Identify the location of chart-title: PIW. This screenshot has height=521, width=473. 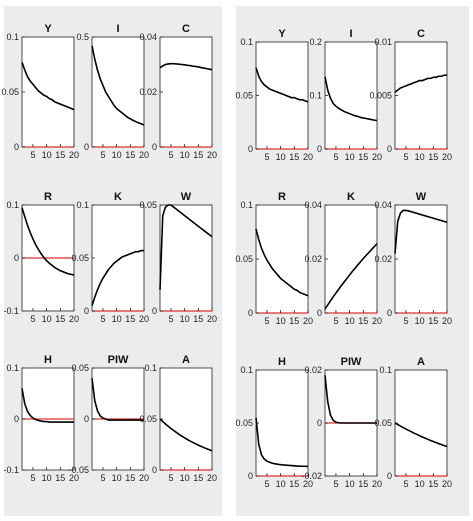
(118, 360).